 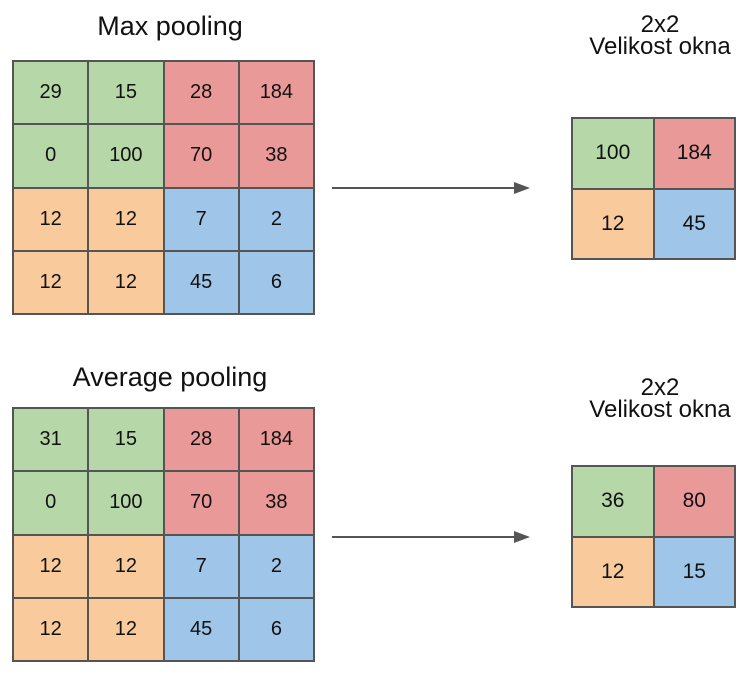 I want to click on average-pooling-window-caption: 2x2 Velikost okna, so click(x=655, y=398).